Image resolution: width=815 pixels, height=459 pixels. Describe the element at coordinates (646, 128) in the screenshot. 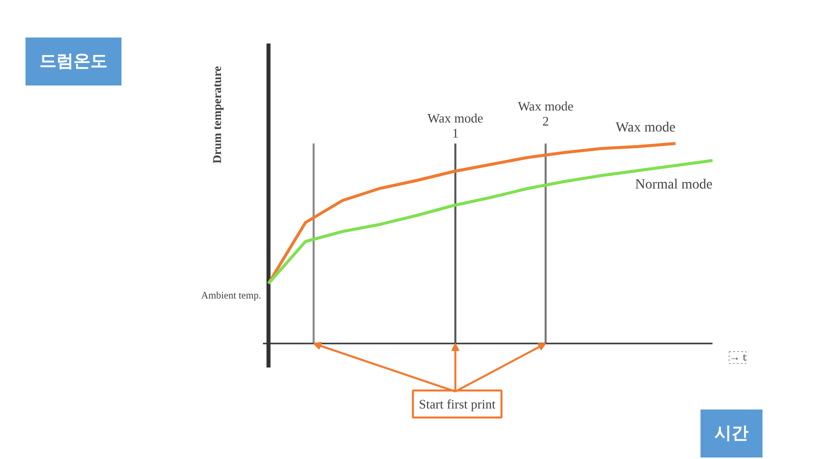

I see `series-label: Wax mode` at that location.